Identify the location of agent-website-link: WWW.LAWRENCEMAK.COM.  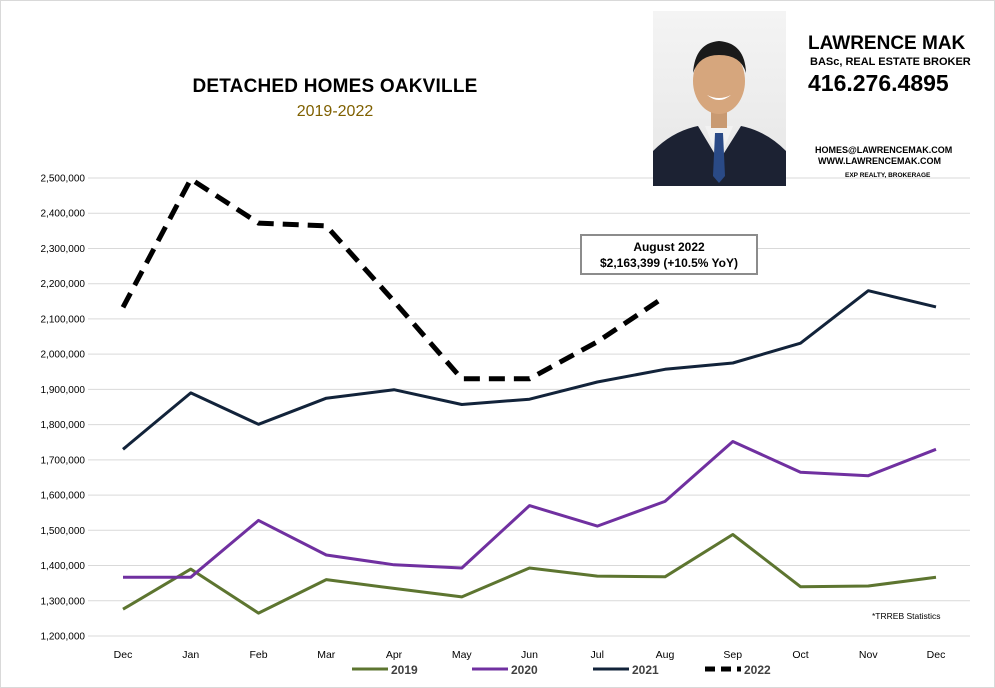
(879, 161).